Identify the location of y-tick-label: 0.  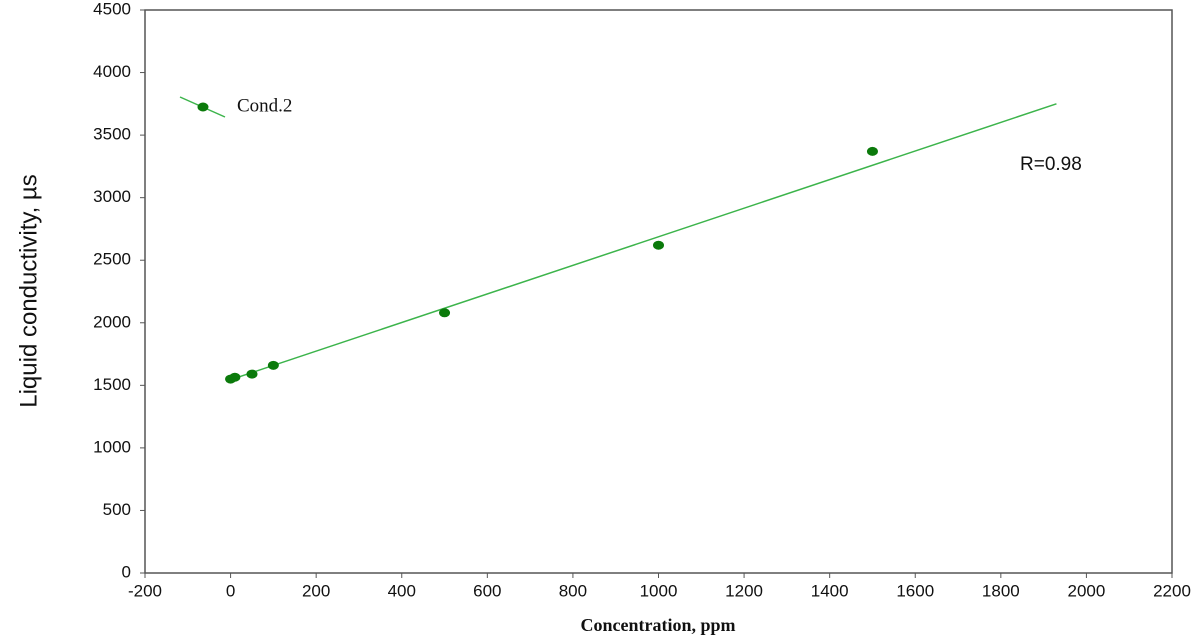
(126, 571).